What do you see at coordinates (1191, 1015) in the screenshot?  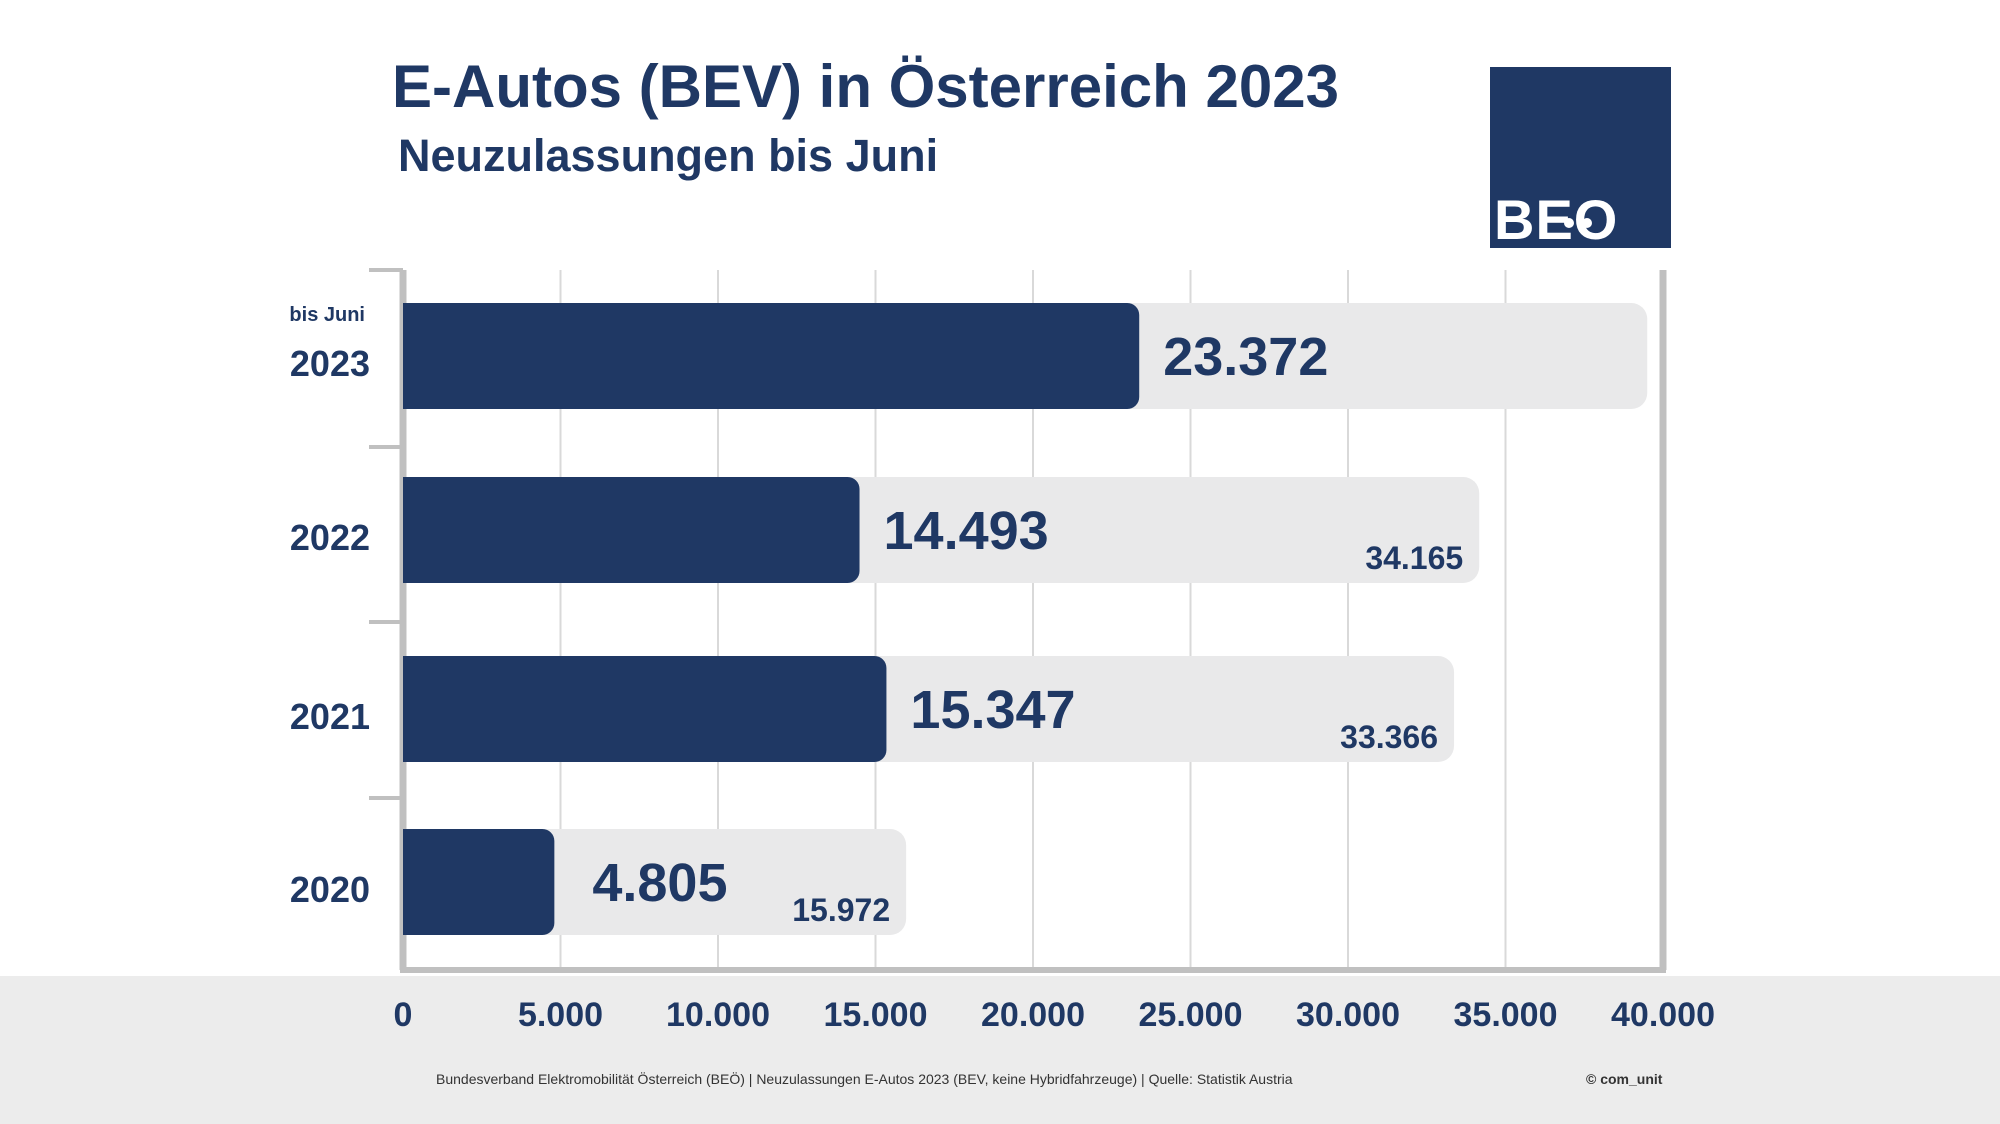 I see `x-tick-label: 25.000` at bounding box center [1191, 1015].